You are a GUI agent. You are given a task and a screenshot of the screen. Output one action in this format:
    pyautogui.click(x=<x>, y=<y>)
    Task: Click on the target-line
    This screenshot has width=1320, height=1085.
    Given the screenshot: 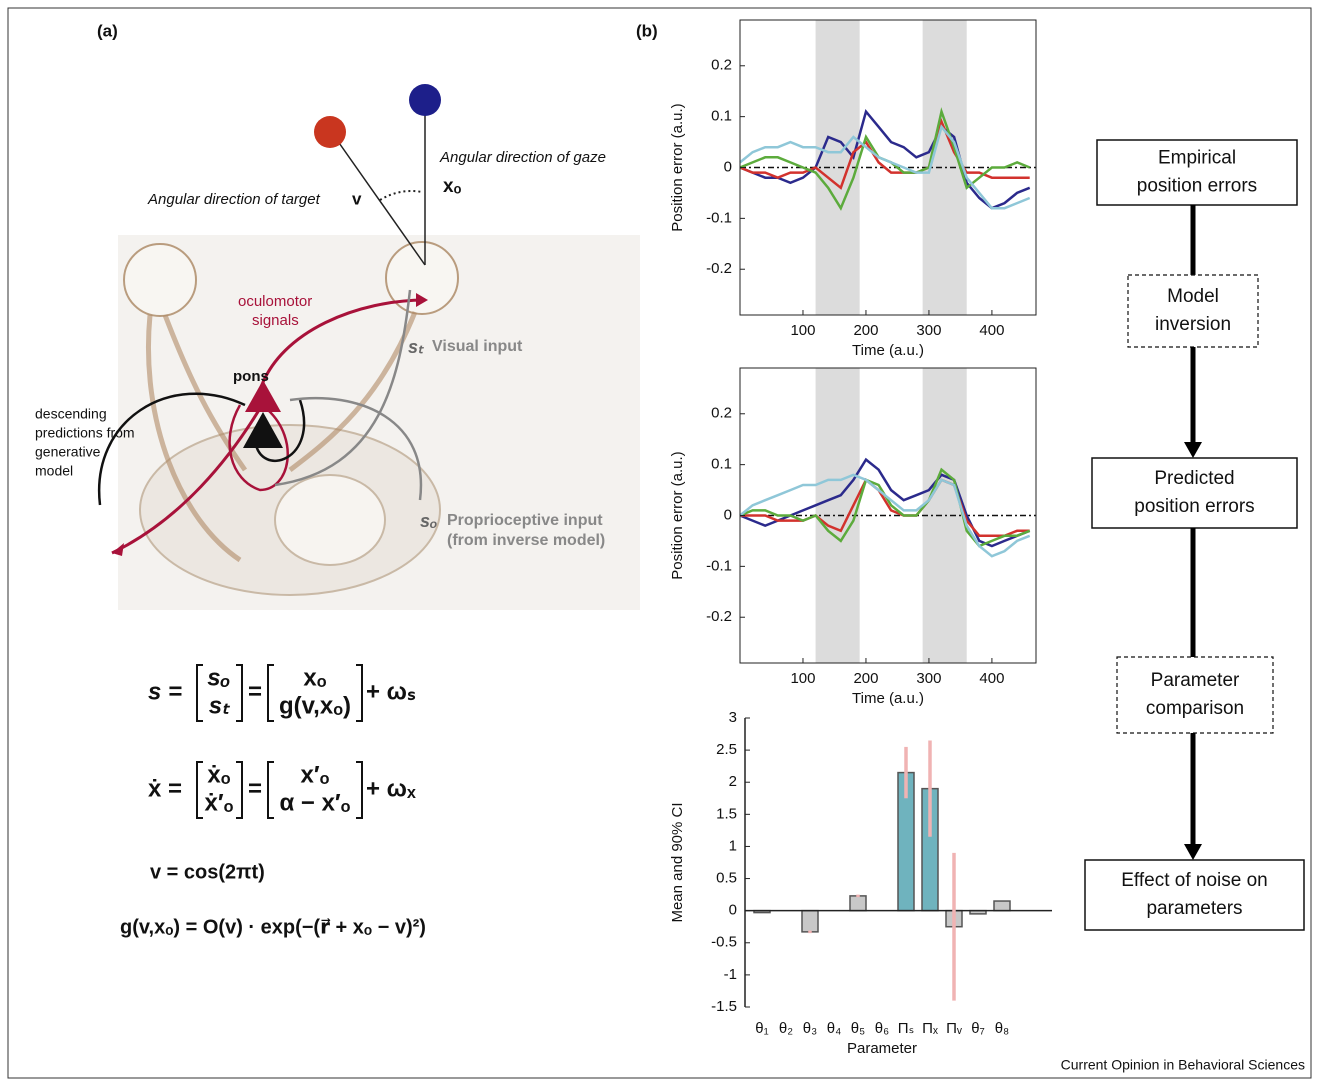 What is the action you would take?
    pyautogui.click(x=377, y=197)
    